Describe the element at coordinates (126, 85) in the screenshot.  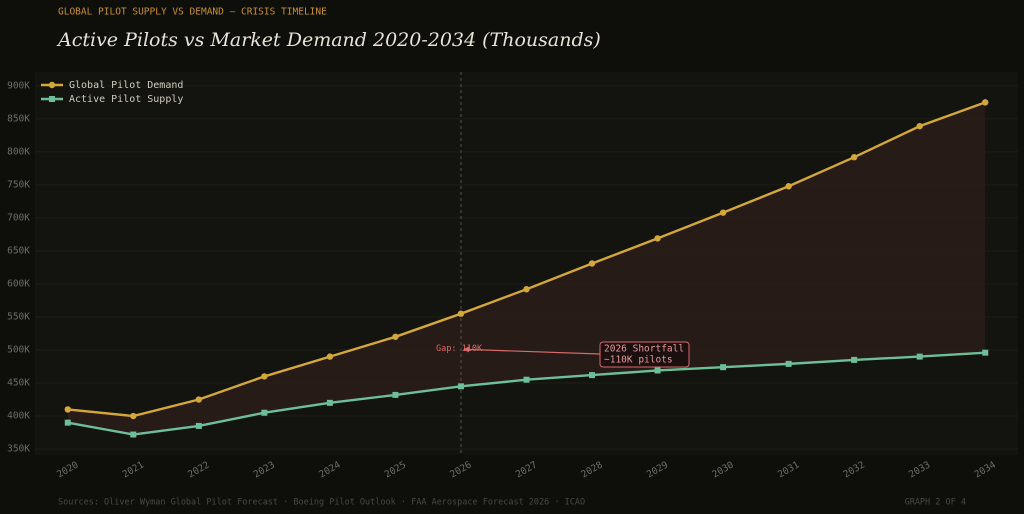
I see `legend-label: Global Pilot Demand` at that location.